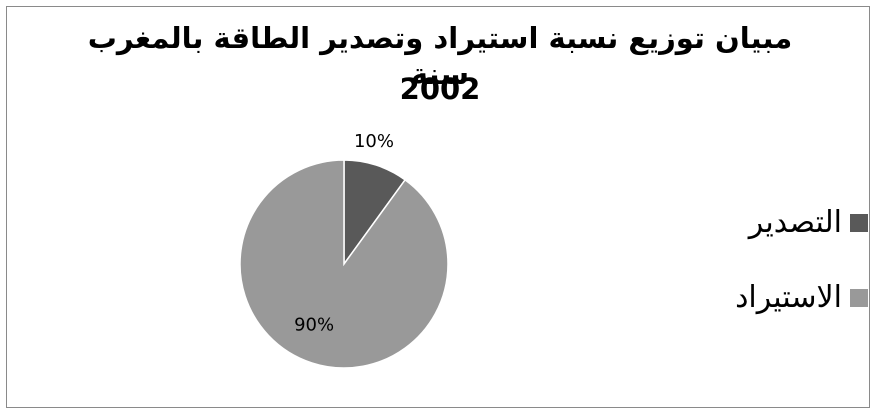  I want to click on pie-data-labels: 10% 90%, so click(344, 233).